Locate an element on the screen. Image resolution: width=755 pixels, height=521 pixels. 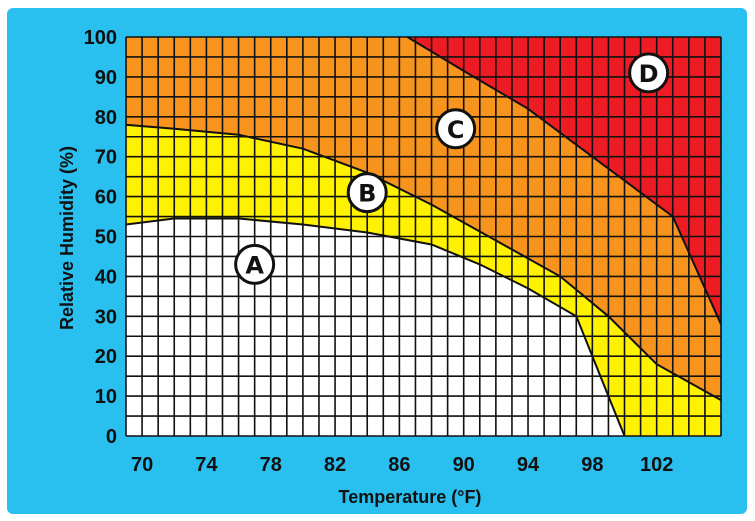
zone-B-badge is located at coordinates (367, 193).